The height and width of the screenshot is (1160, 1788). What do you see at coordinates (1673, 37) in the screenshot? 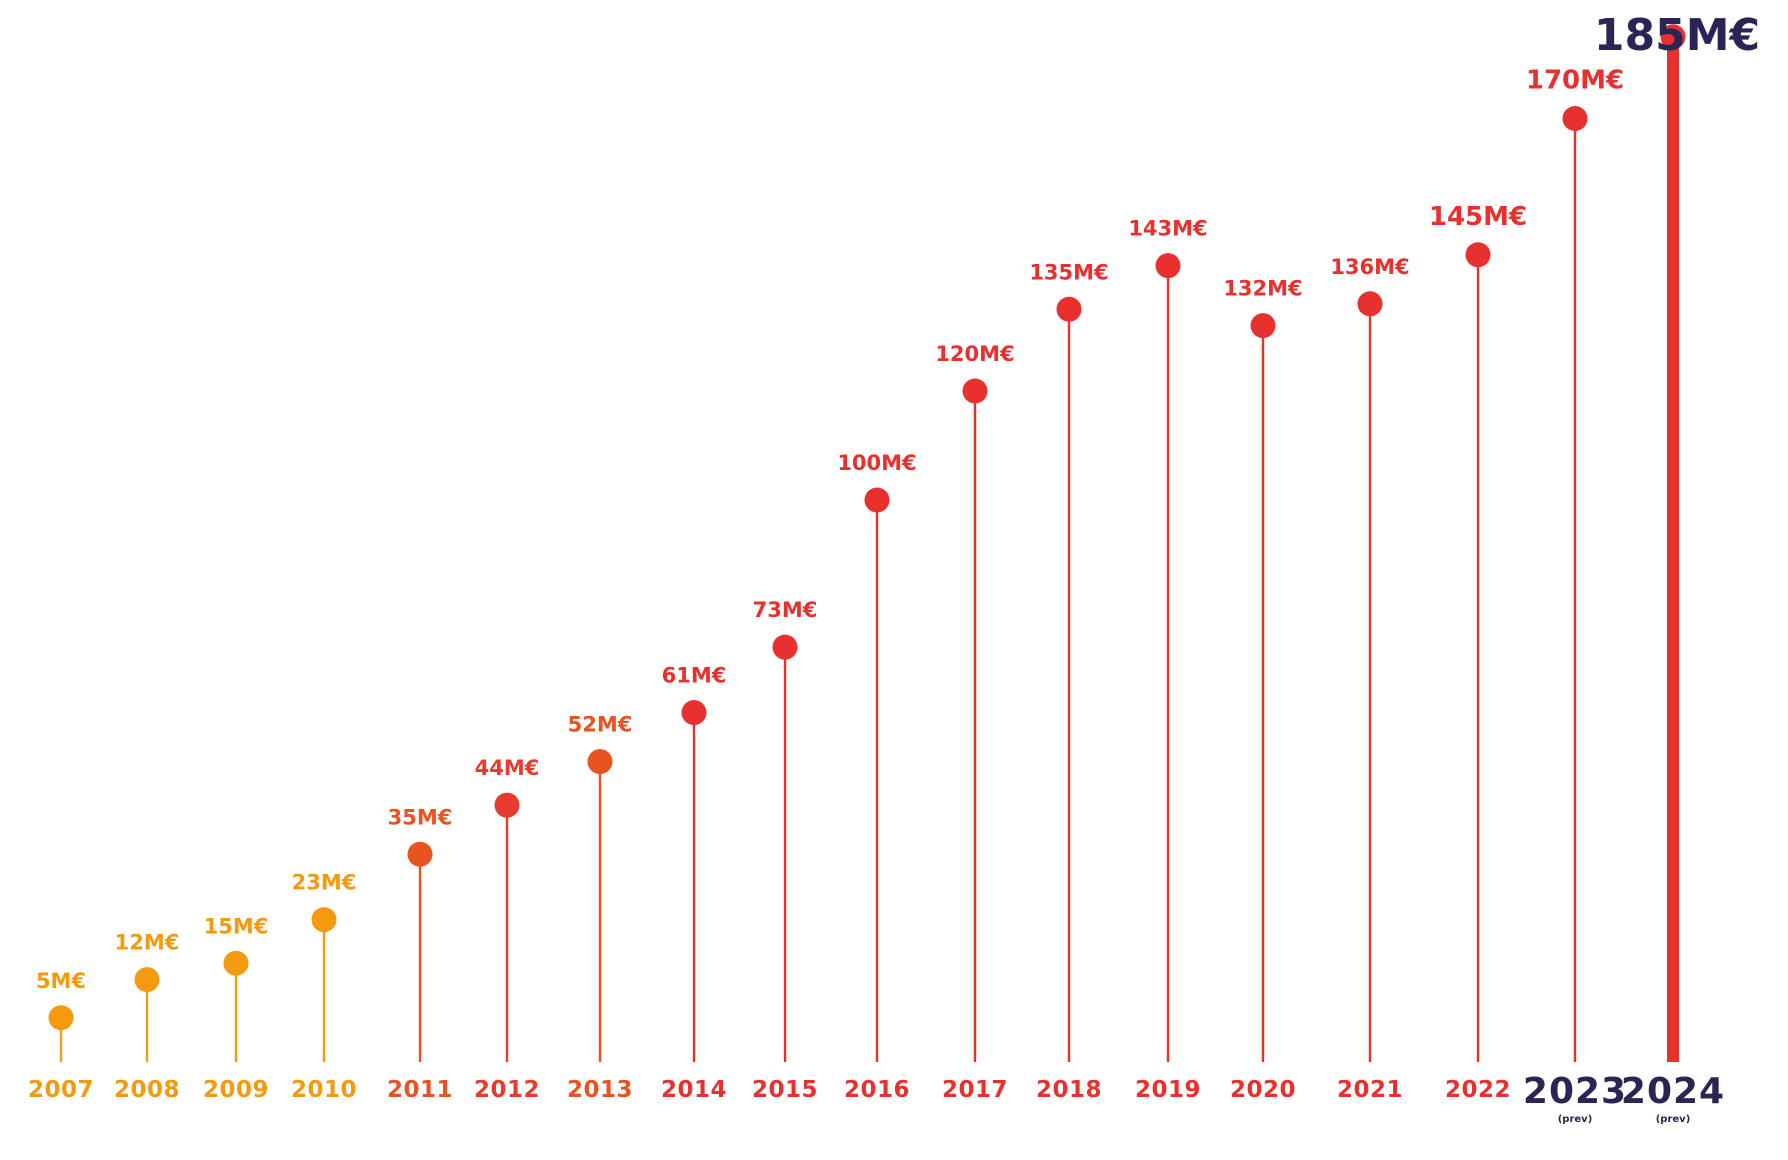
I see `dot-2024` at bounding box center [1673, 37].